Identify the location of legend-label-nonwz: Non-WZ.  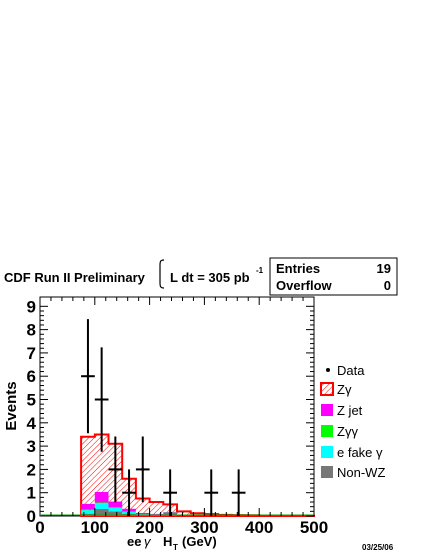
(361, 472).